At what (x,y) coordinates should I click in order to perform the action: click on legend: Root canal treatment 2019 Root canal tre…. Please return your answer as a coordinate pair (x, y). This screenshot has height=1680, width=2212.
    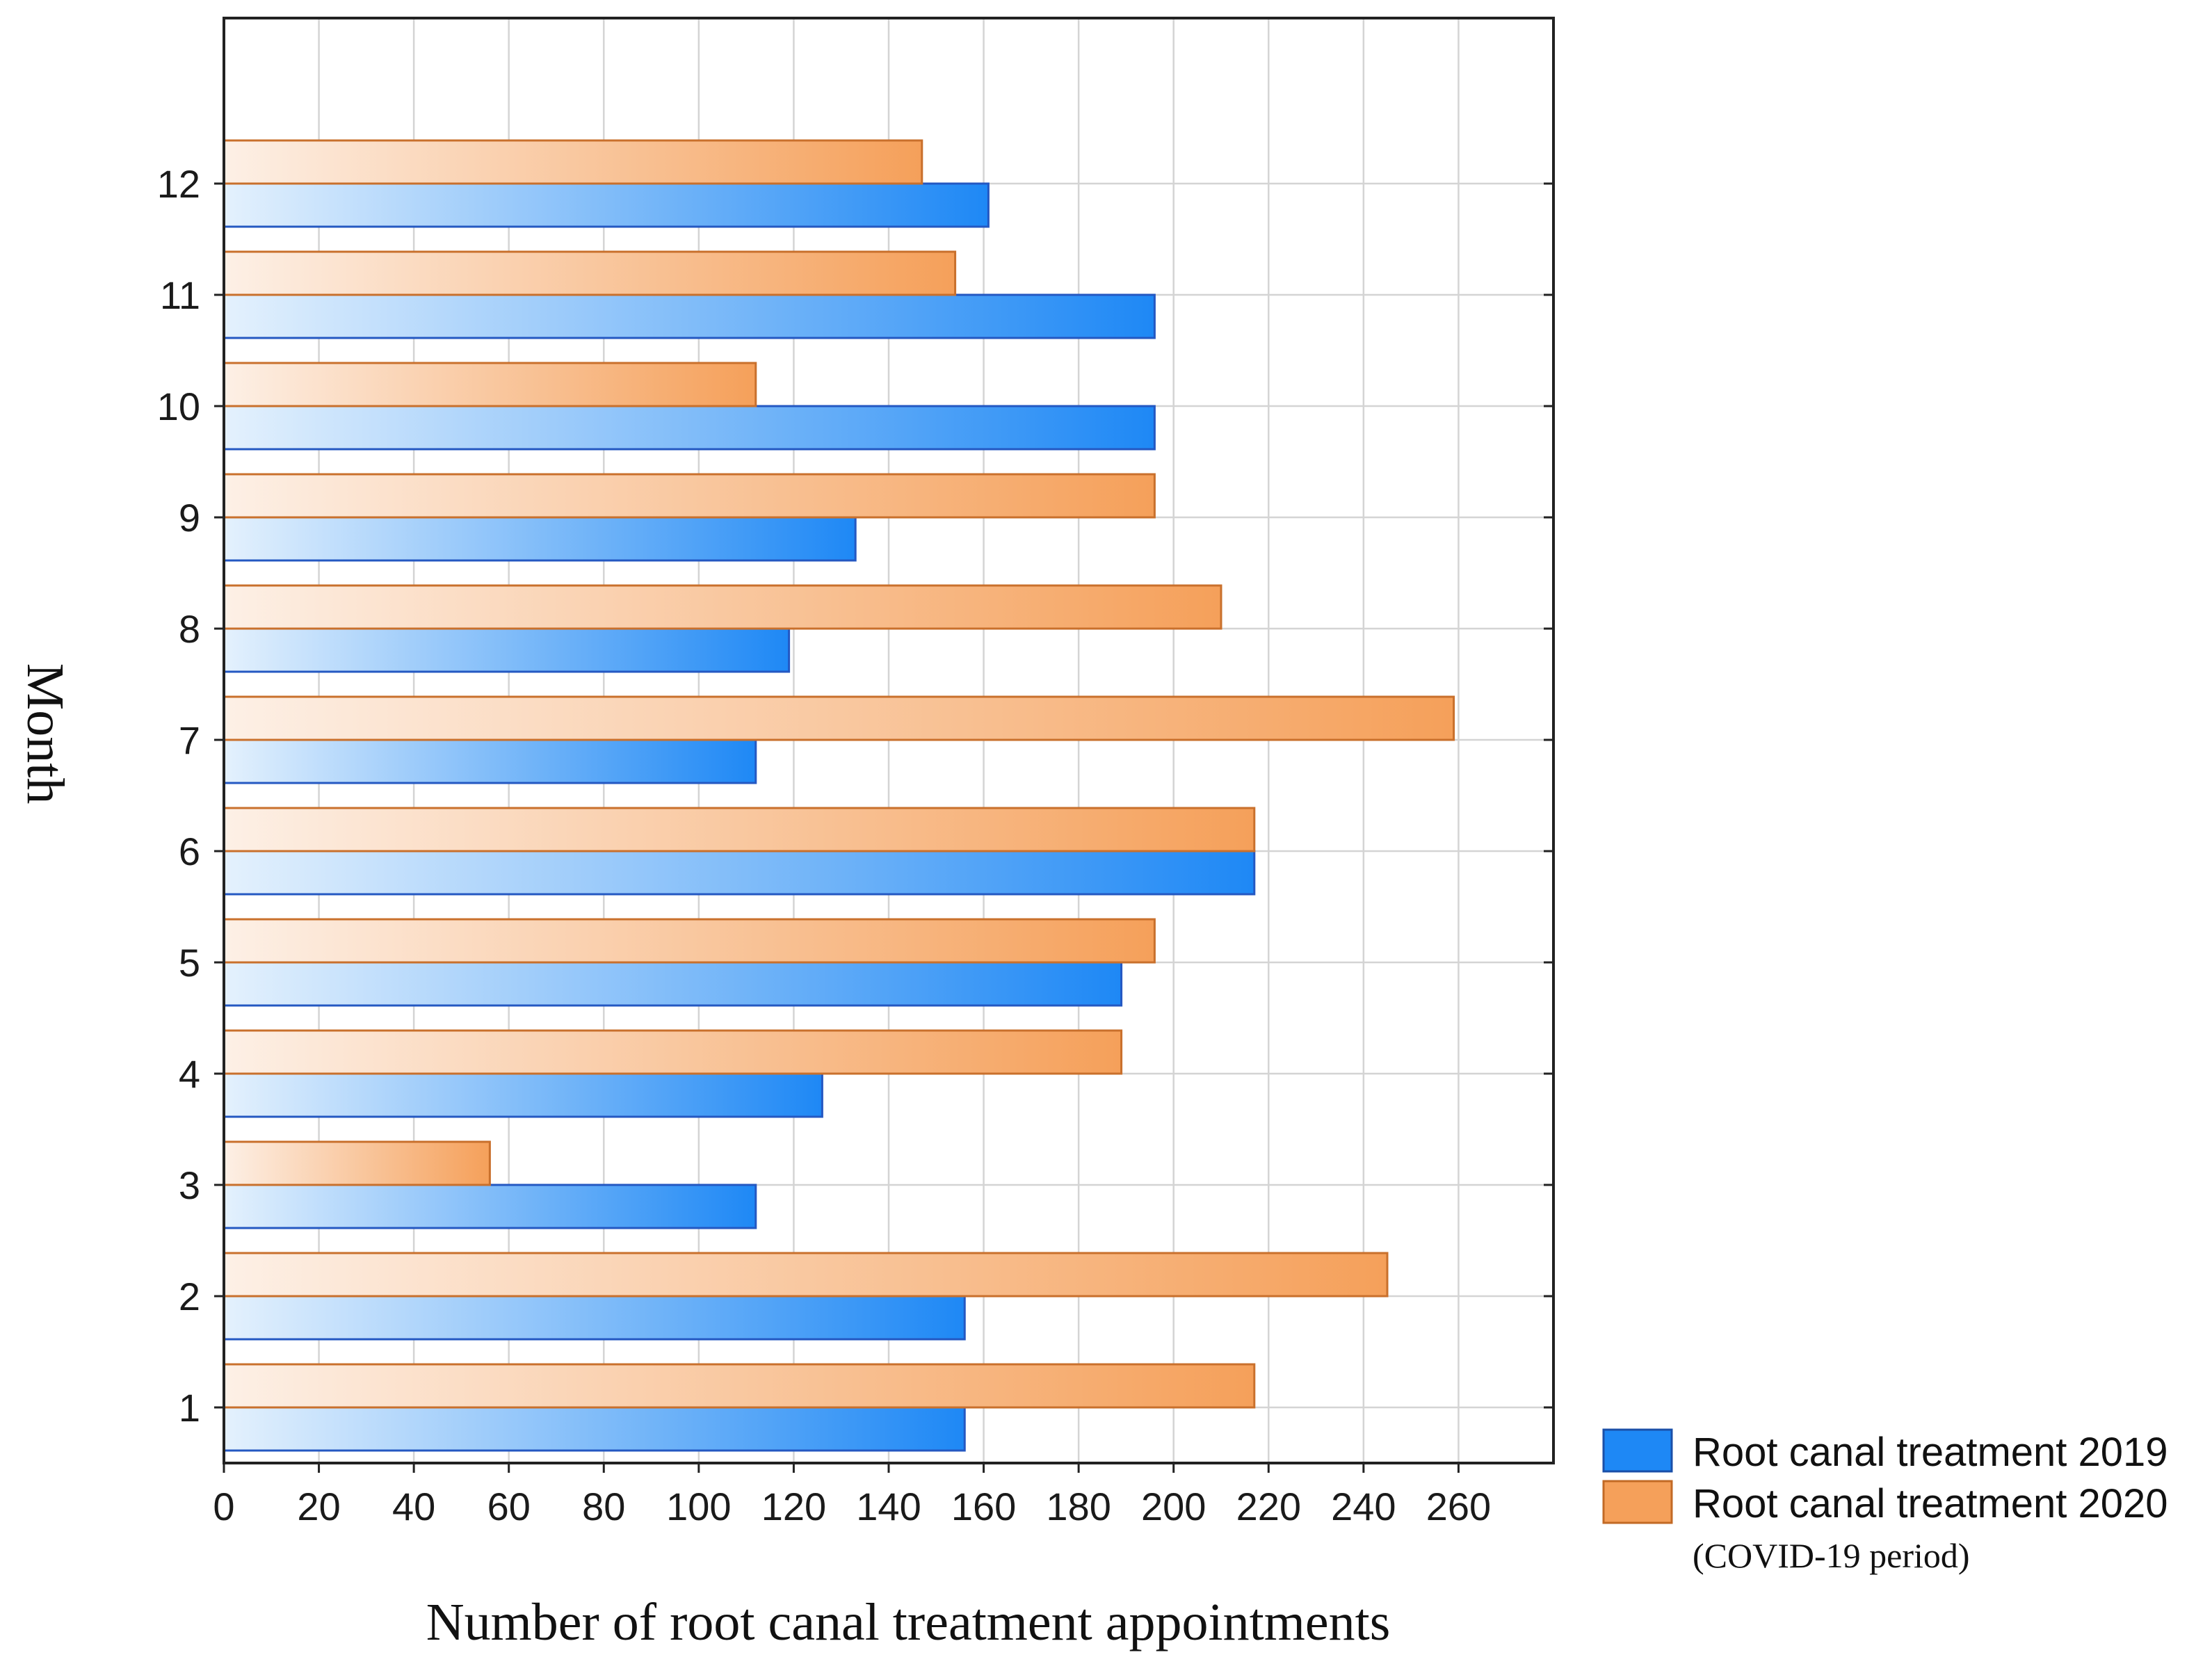
    Looking at the image, I should click on (1885, 1502).